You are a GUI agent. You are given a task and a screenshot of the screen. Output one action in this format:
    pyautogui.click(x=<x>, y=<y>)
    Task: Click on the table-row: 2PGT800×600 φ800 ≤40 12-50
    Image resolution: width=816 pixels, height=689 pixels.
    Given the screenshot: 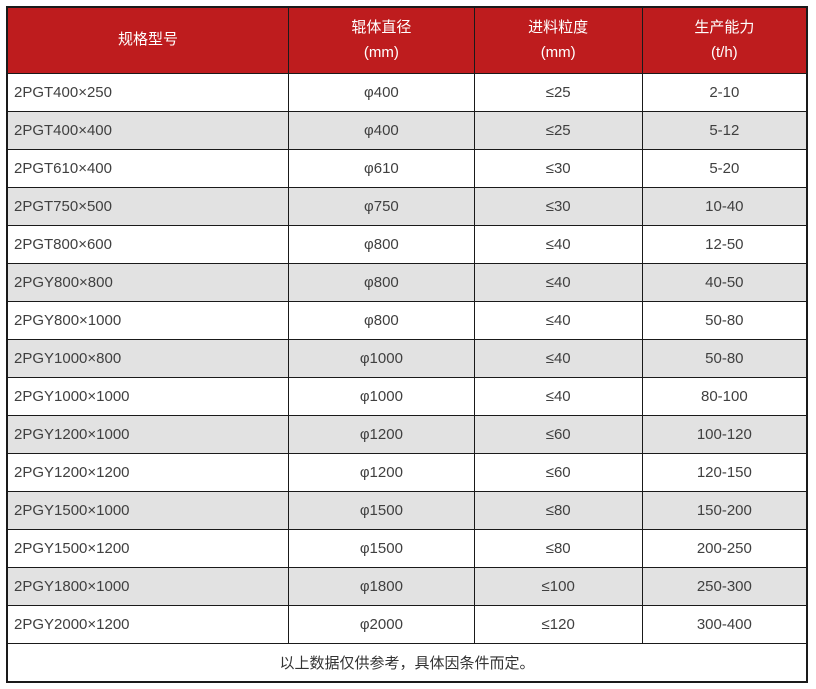 What is the action you would take?
    pyautogui.click(x=407, y=244)
    